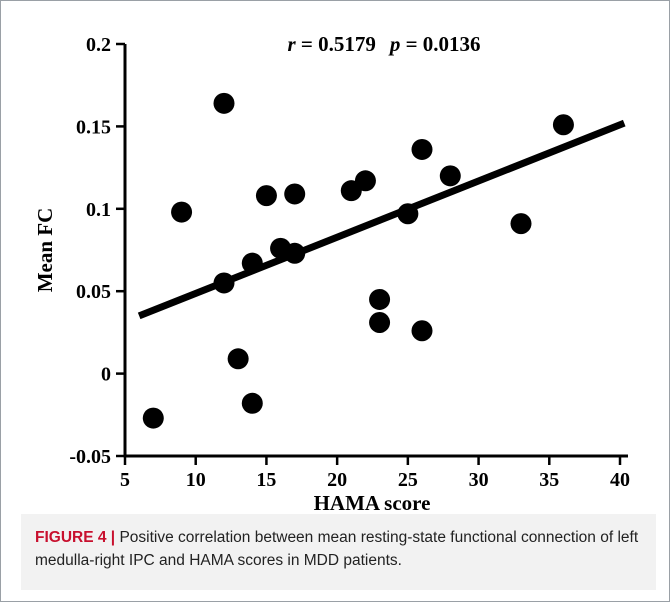 This screenshot has width=672, height=604. Describe the element at coordinates (75, 537) in the screenshot. I see `figure-label: FIGURE 4 |` at that location.